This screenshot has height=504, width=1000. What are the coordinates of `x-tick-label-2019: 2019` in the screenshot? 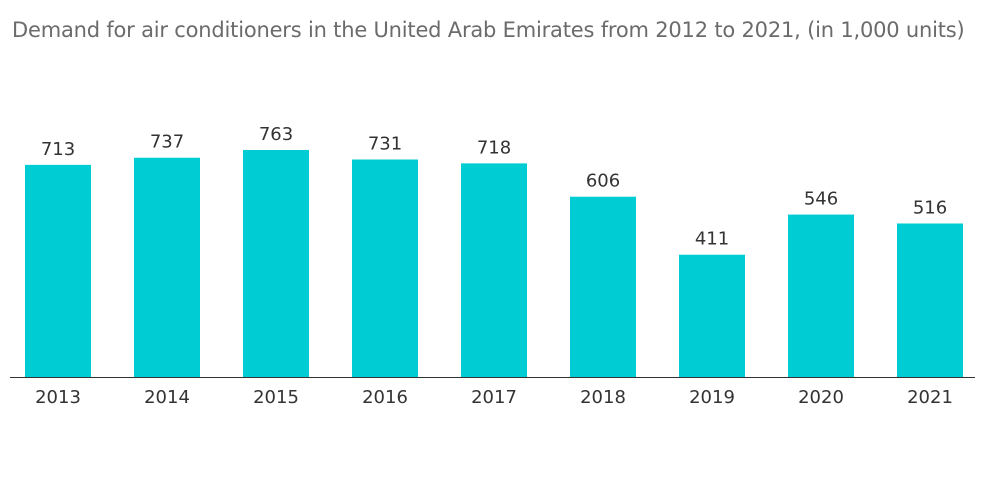 It's located at (712, 397).